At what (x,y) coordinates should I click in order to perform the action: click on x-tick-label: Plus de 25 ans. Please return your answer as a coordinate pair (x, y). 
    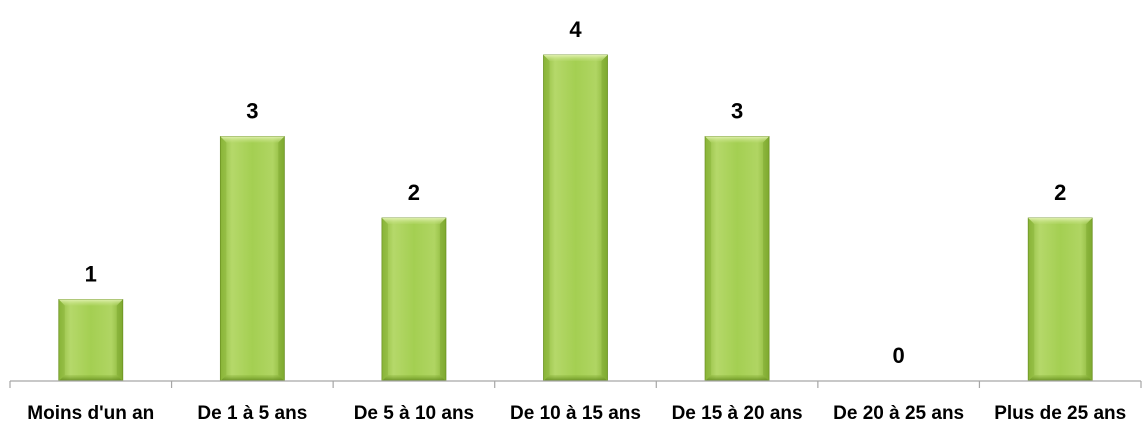
    Looking at the image, I should click on (1060, 413).